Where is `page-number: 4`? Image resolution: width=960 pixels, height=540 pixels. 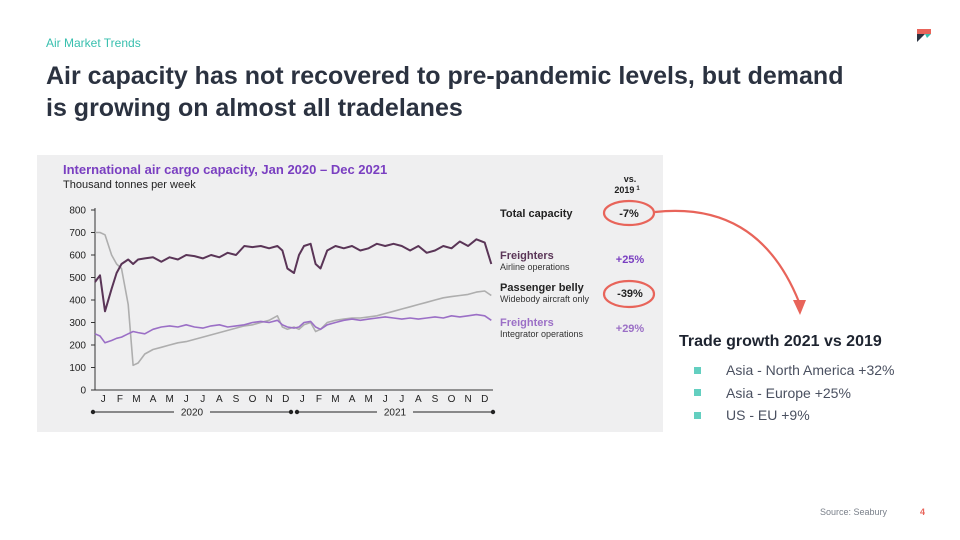 page-number: 4 is located at coordinates (923, 512).